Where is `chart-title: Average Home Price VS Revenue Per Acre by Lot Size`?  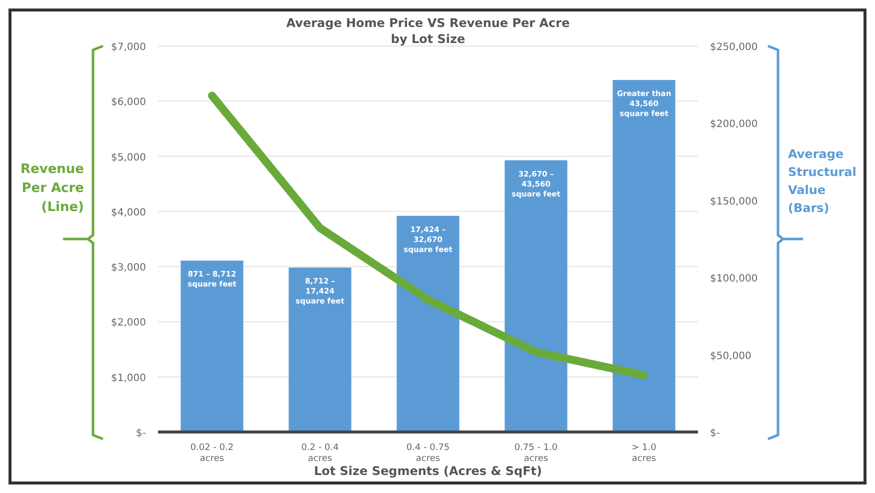
chart-title: Average Home Price VS Revenue Per Acre by Lot Size is located at coordinates (428, 31).